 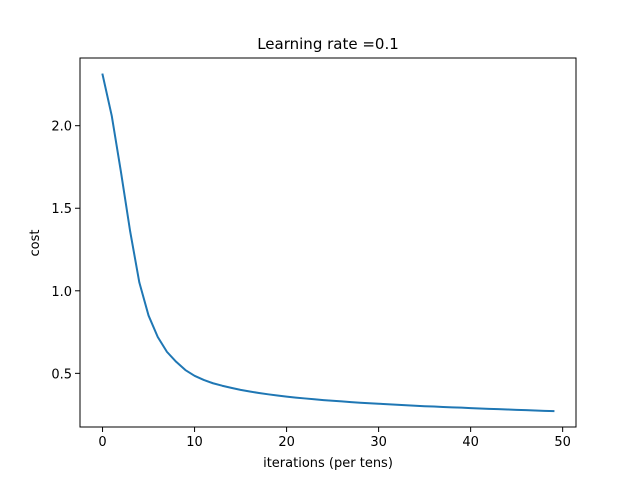 What do you see at coordinates (328, 44) in the screenshot?
I see `chart-title: Learning rate =0.1` at bounding box center [328, 44].